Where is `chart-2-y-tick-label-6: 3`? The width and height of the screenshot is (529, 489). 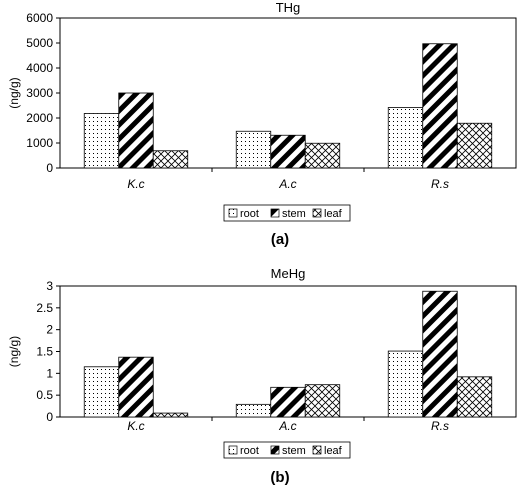 chart-2-y-tick-label-6: 3 is located at coordinates (49, 286).